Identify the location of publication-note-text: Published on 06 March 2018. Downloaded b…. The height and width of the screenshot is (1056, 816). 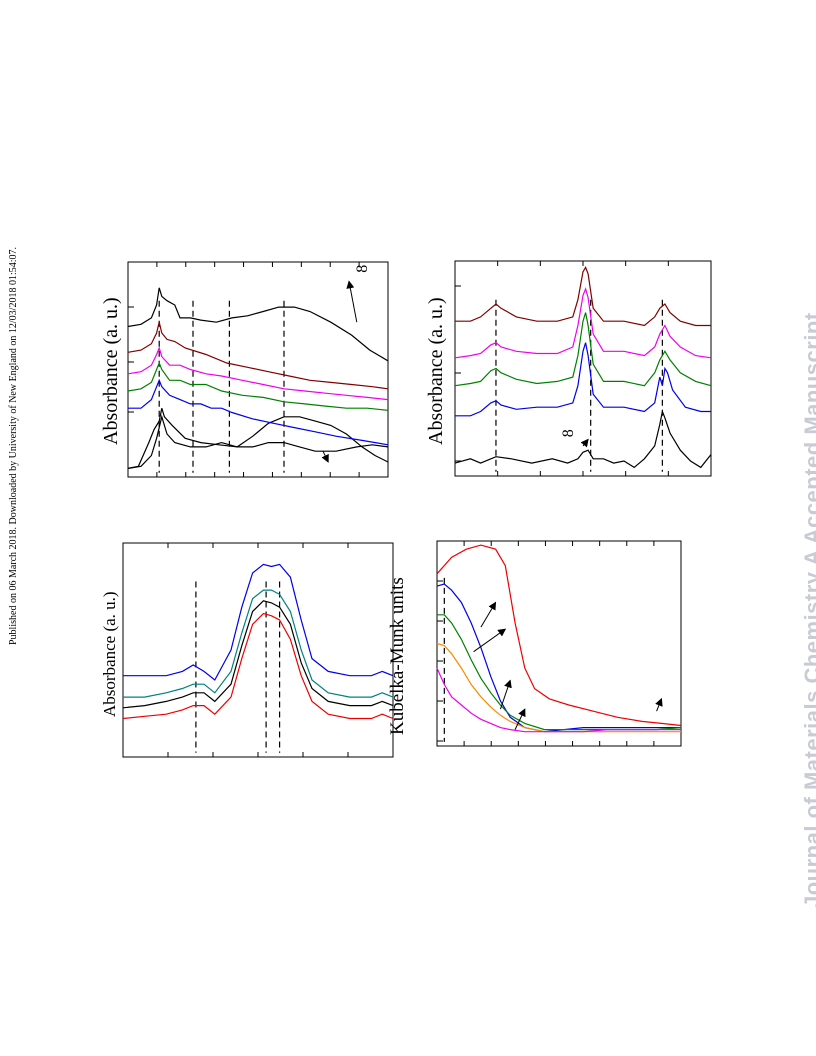
(13, 445).